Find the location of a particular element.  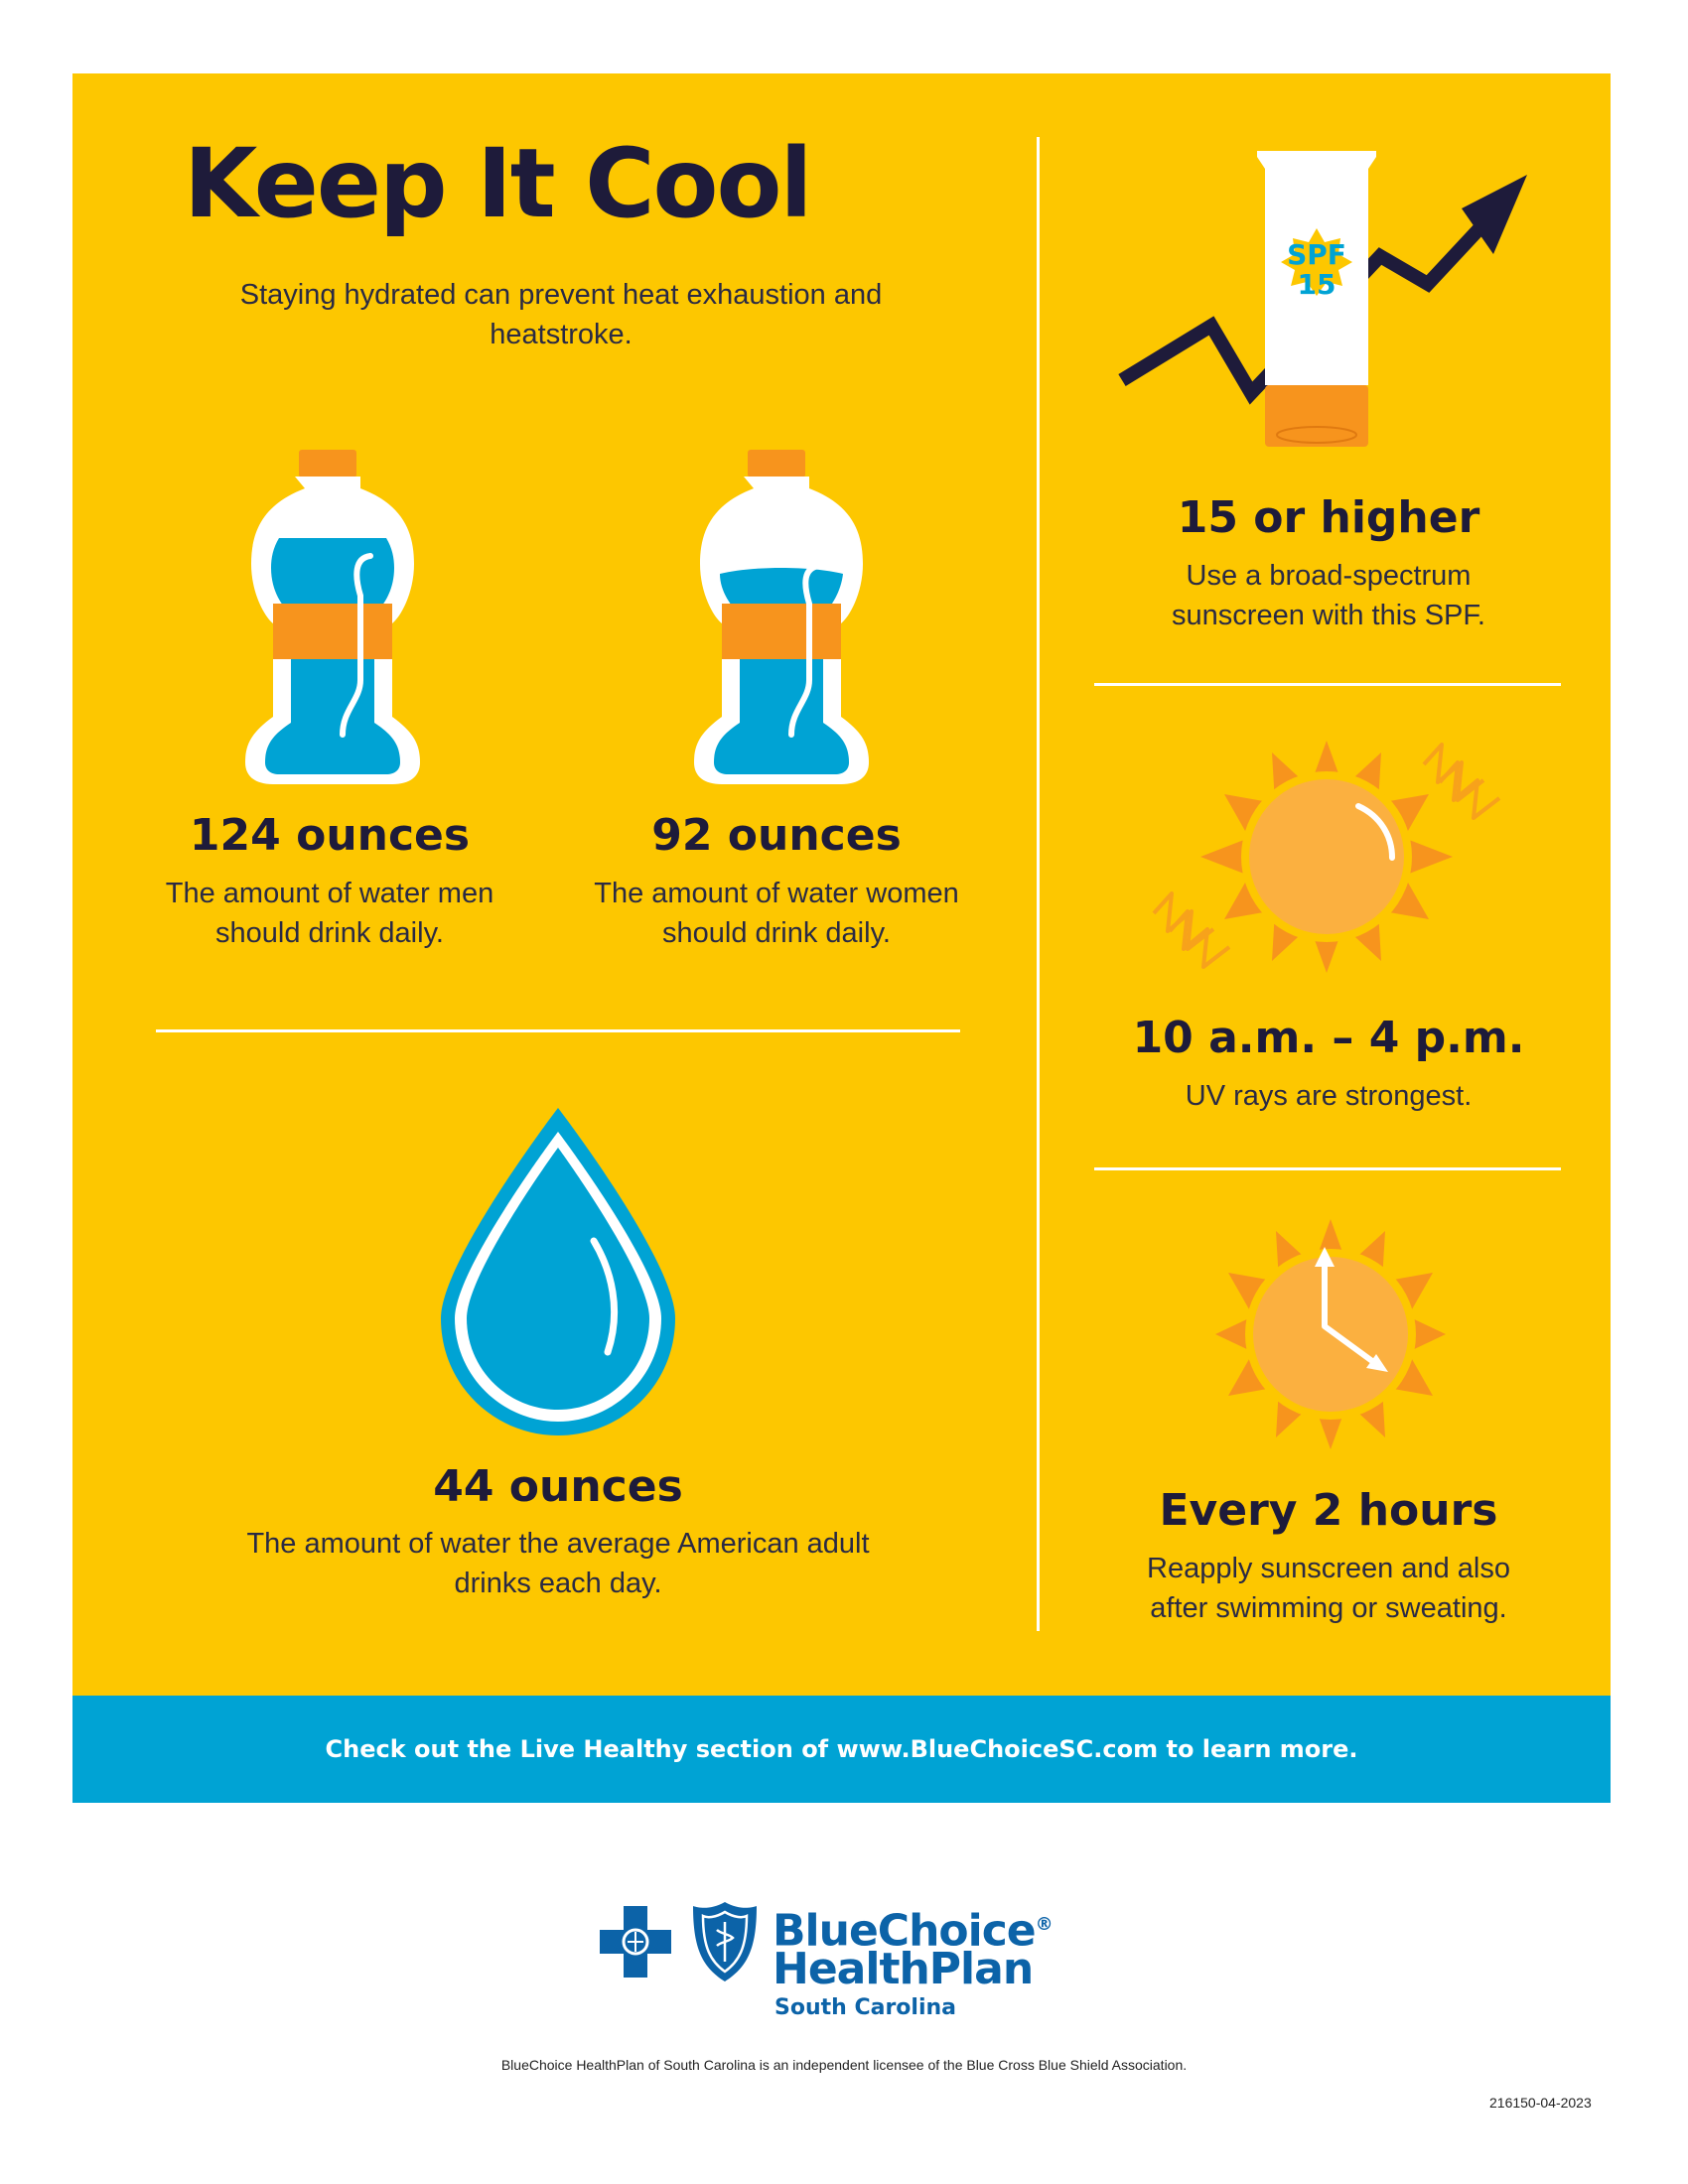

spf-badge-line1: SPF is located at coordinates (1316, 254).